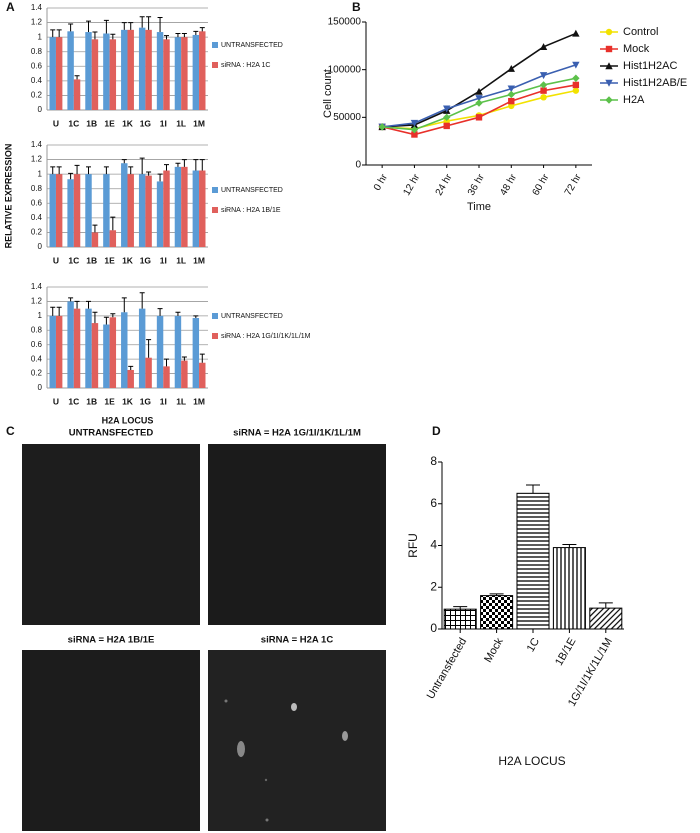 This screenshot has width=700, height=833. I want to click on y-tick-label: 0.8, so click(37, 51).